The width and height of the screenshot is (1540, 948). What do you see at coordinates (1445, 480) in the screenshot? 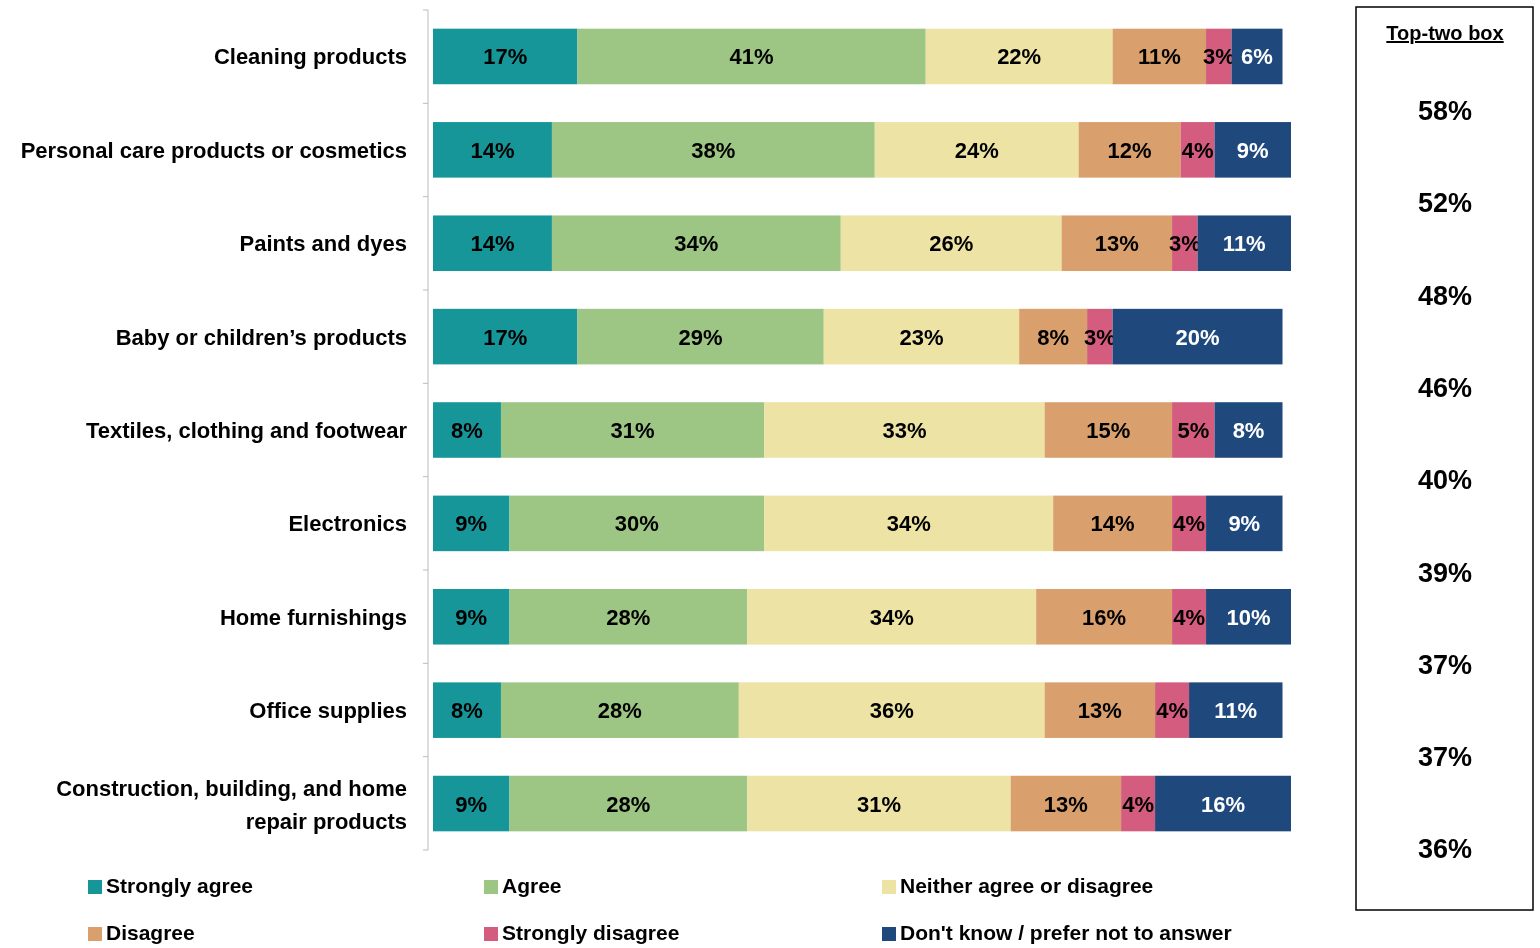
I see `text: 40%` at bounding box center [1445, 480].